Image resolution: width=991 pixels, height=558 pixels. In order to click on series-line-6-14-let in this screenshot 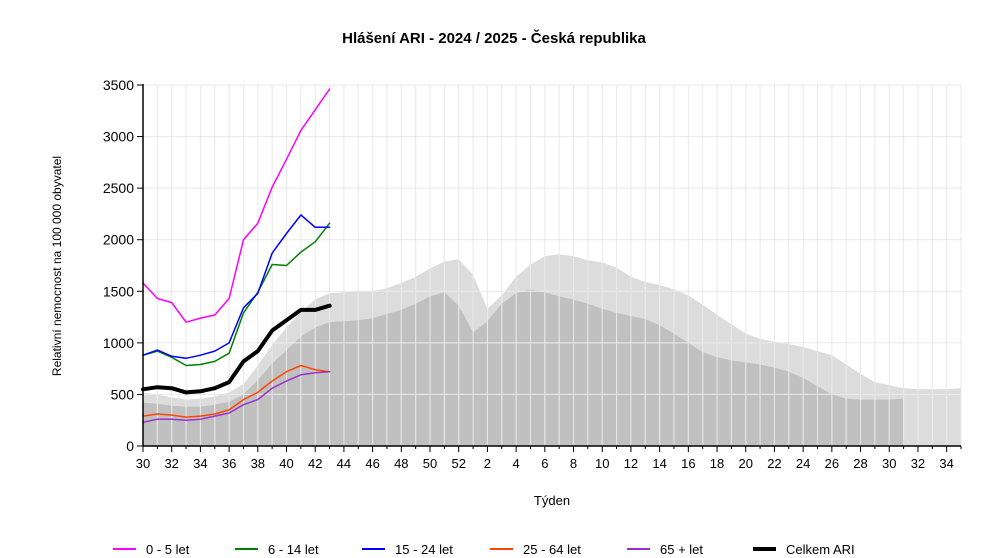, I will do `click(236, 294)`.